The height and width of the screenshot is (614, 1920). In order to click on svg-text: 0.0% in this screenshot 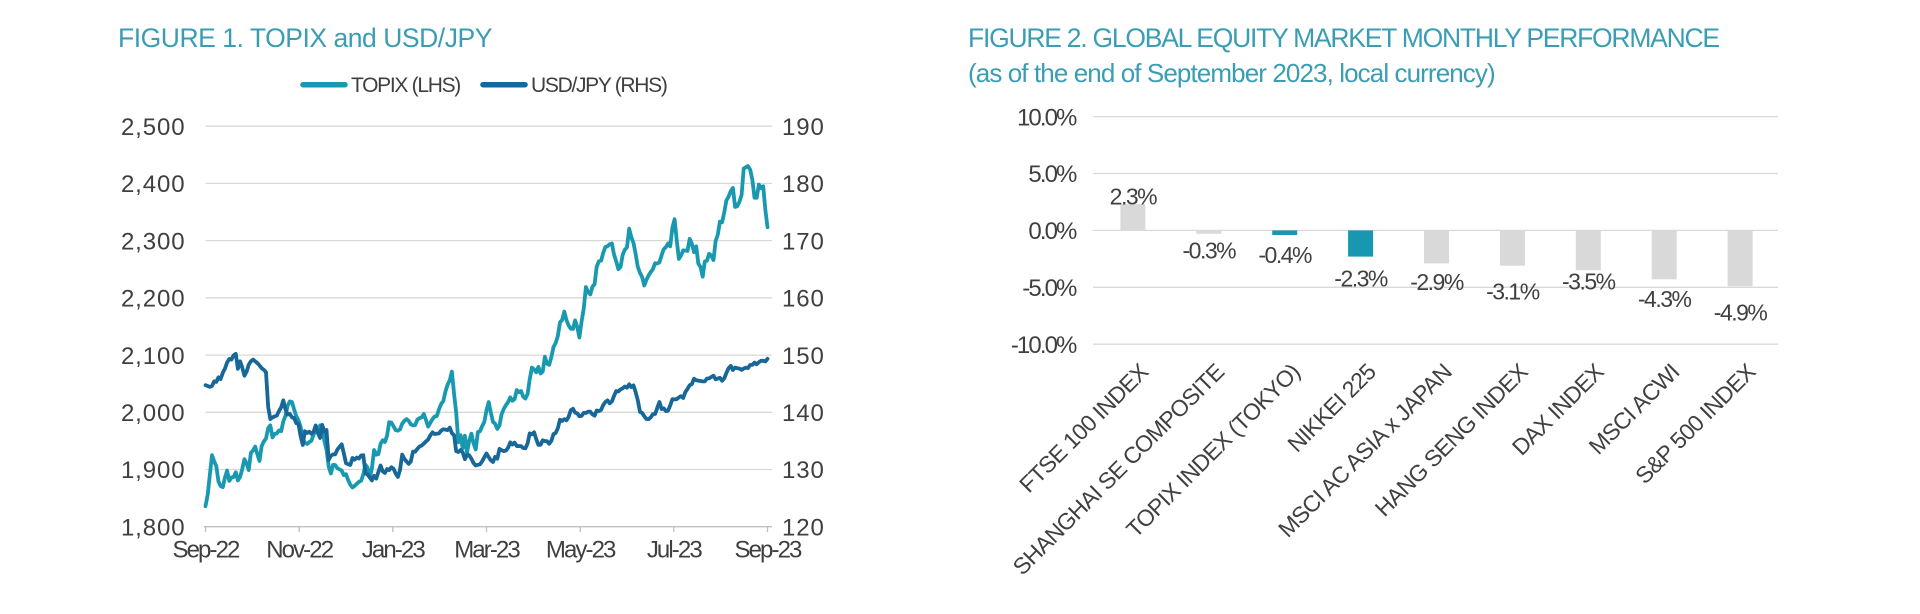, I will do `click(1052, 231)`.